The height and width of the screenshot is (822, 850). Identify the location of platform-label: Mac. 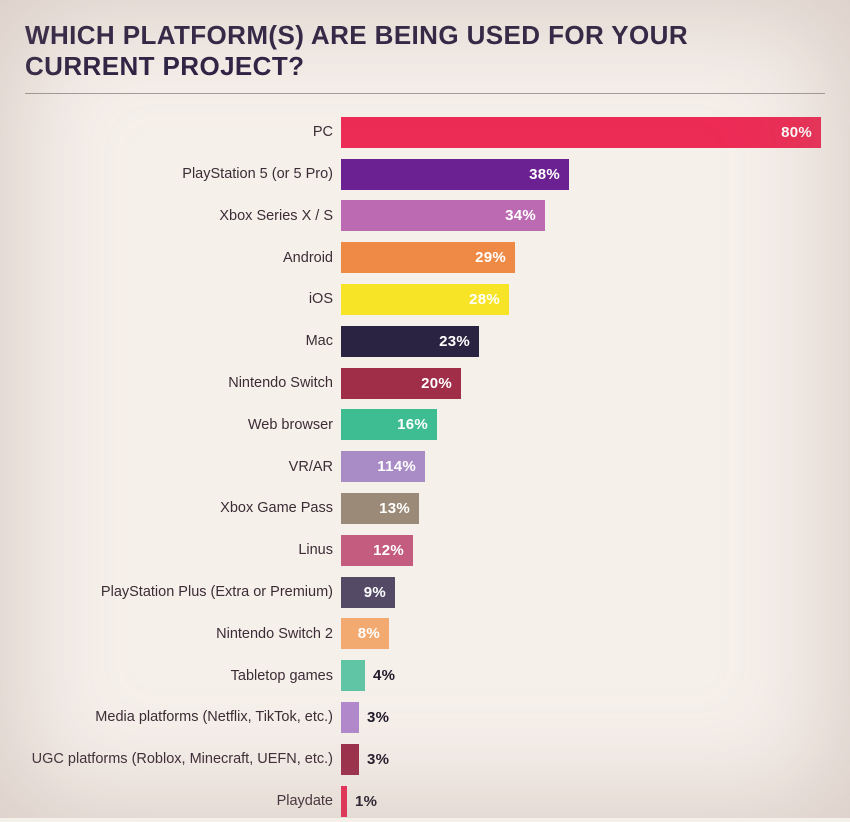
(319, 341).